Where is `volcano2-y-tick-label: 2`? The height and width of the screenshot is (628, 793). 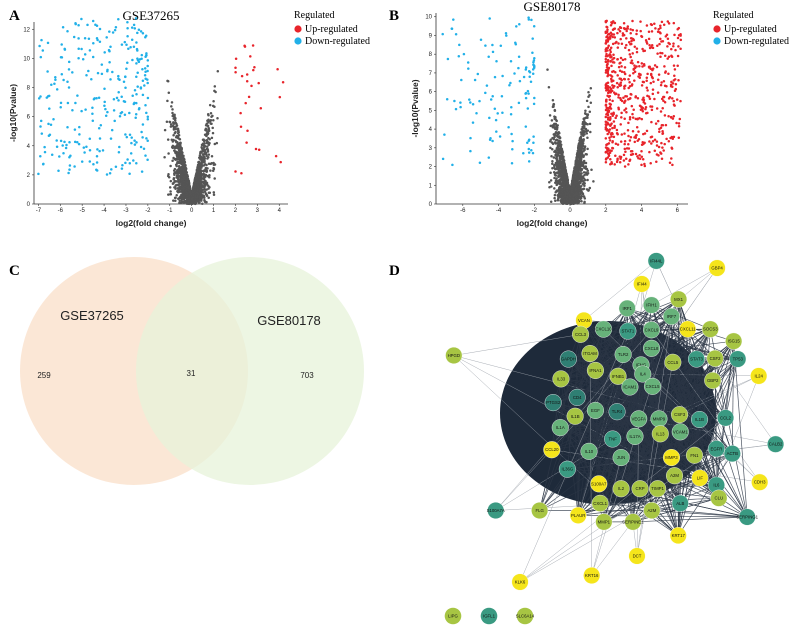 volcano2-y-tick-label: 2 is located at coordinates (431, 168).